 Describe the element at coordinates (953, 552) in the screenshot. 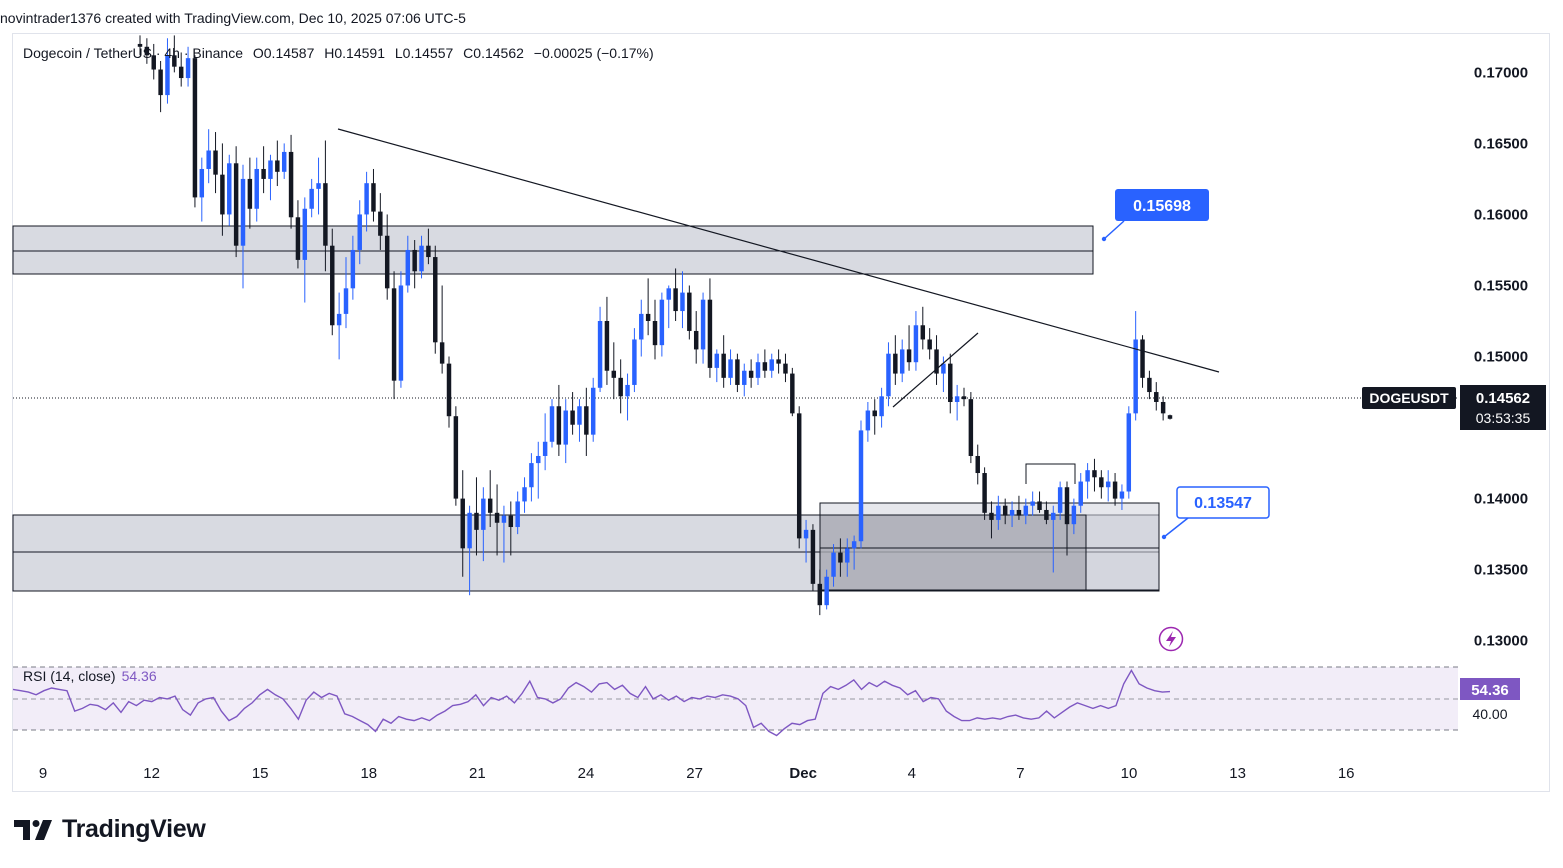

I see `demand-zone-core` at that location.